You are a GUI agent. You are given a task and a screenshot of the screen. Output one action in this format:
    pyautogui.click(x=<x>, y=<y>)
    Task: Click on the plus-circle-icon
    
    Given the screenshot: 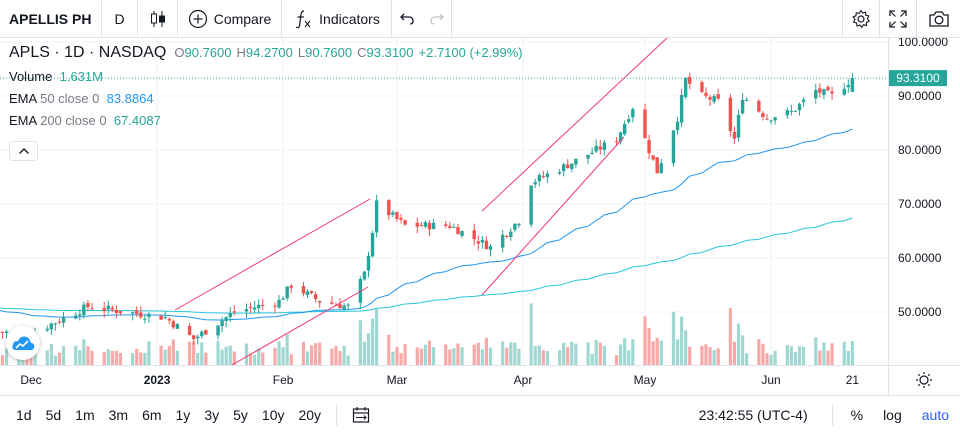 What is the action you would take?
    pyautogui.click(x=197, y=18)
    